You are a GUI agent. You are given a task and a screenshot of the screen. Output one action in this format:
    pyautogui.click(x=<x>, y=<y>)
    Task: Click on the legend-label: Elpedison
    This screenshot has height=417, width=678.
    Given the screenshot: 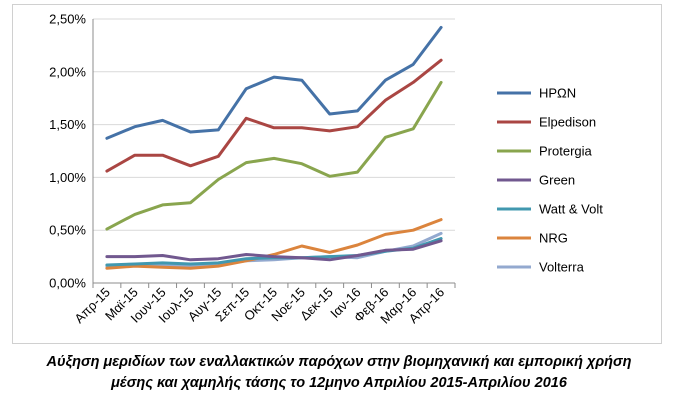 What is the action you would take?
    pyautogui.click(x=567, y=122)
    